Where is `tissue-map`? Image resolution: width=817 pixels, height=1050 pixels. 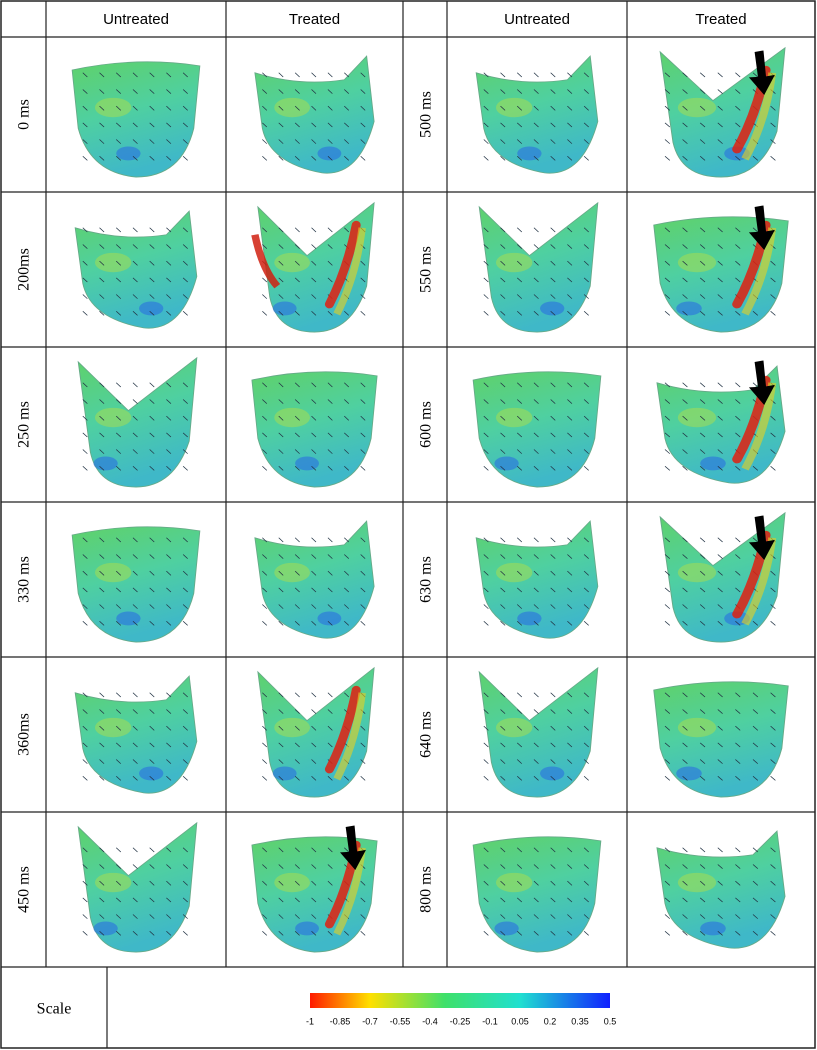
tissue-map is located at coordinates (537, 579).